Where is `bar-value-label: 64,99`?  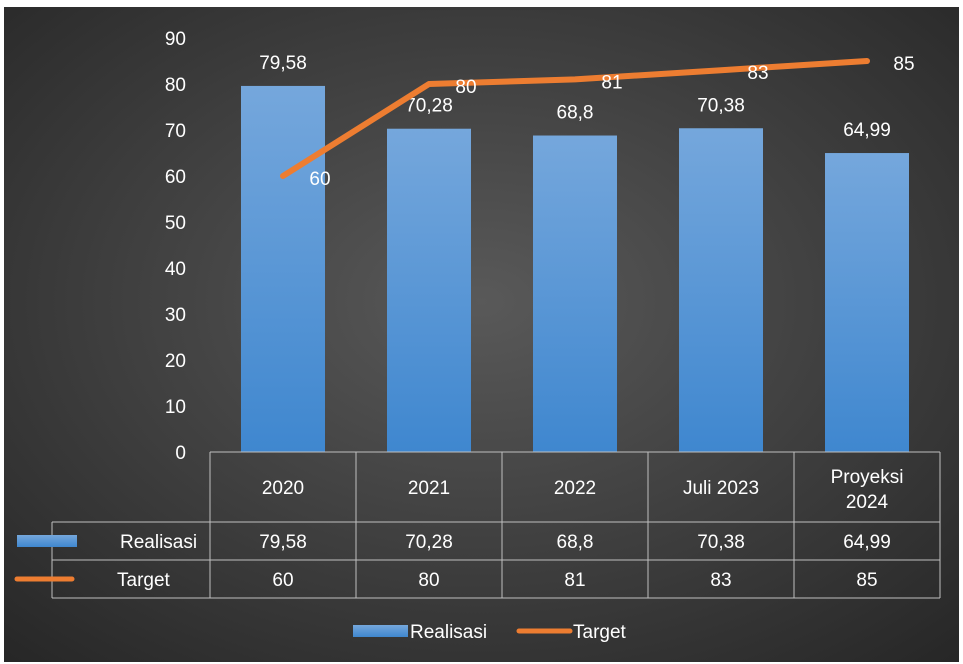
bar-value-label: 64,99 is located at coordinates (867, 130).